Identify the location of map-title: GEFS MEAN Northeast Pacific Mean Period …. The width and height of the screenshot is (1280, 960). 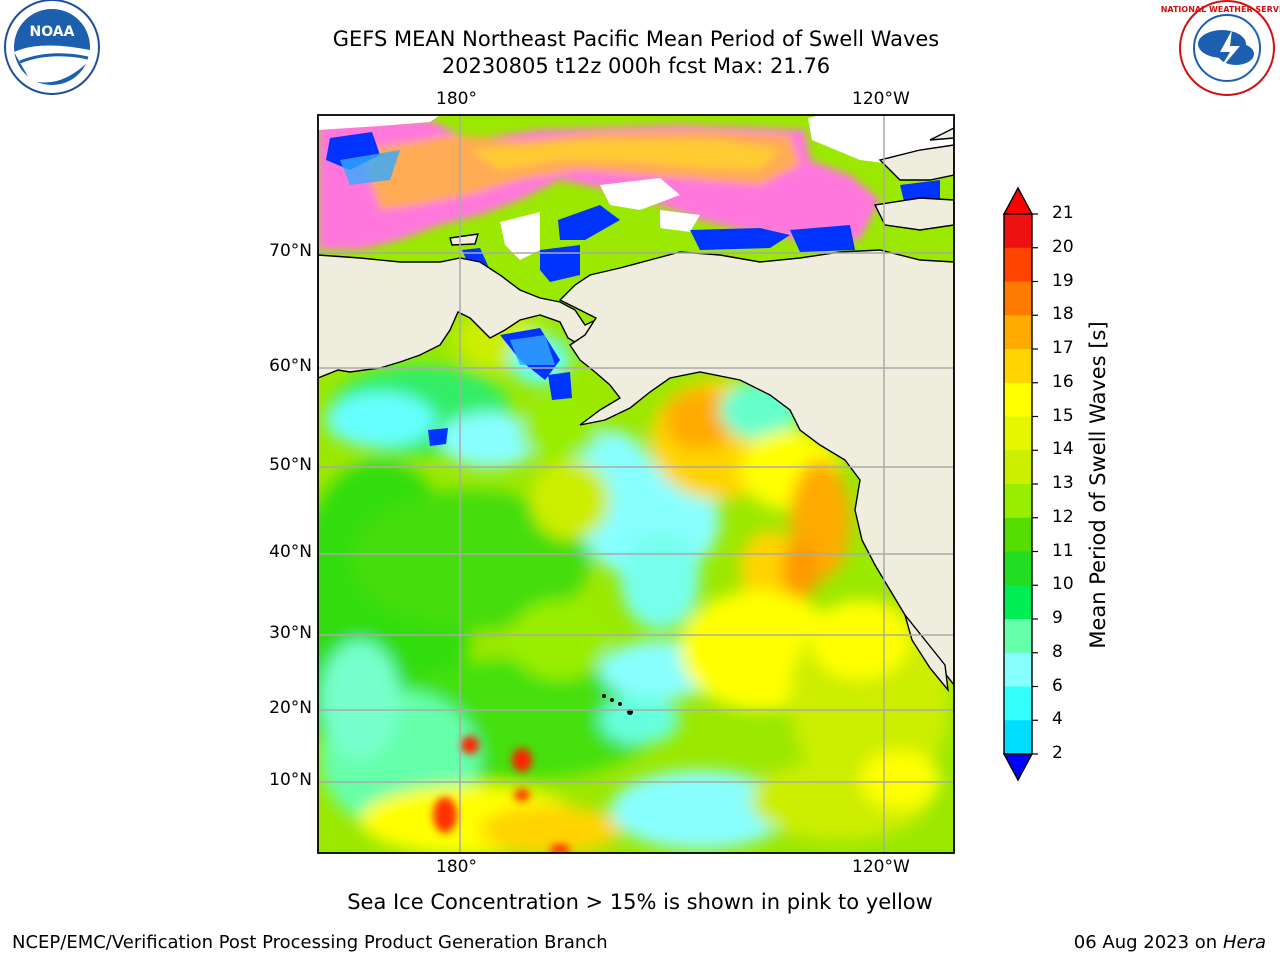
(636, 39).